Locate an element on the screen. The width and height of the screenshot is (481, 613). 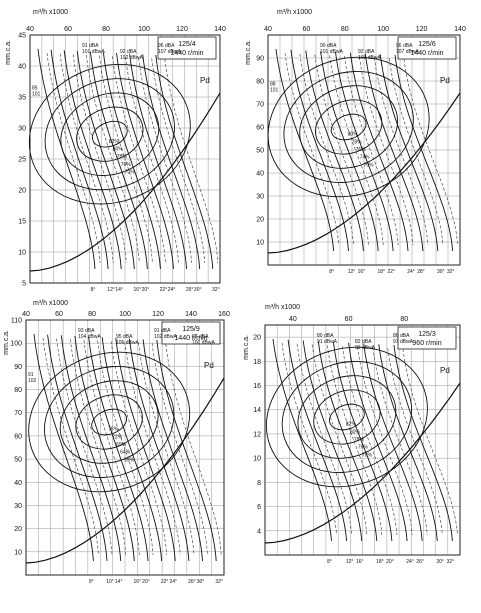
blade-angle-label: 18° is located at coordinates (381, 272).